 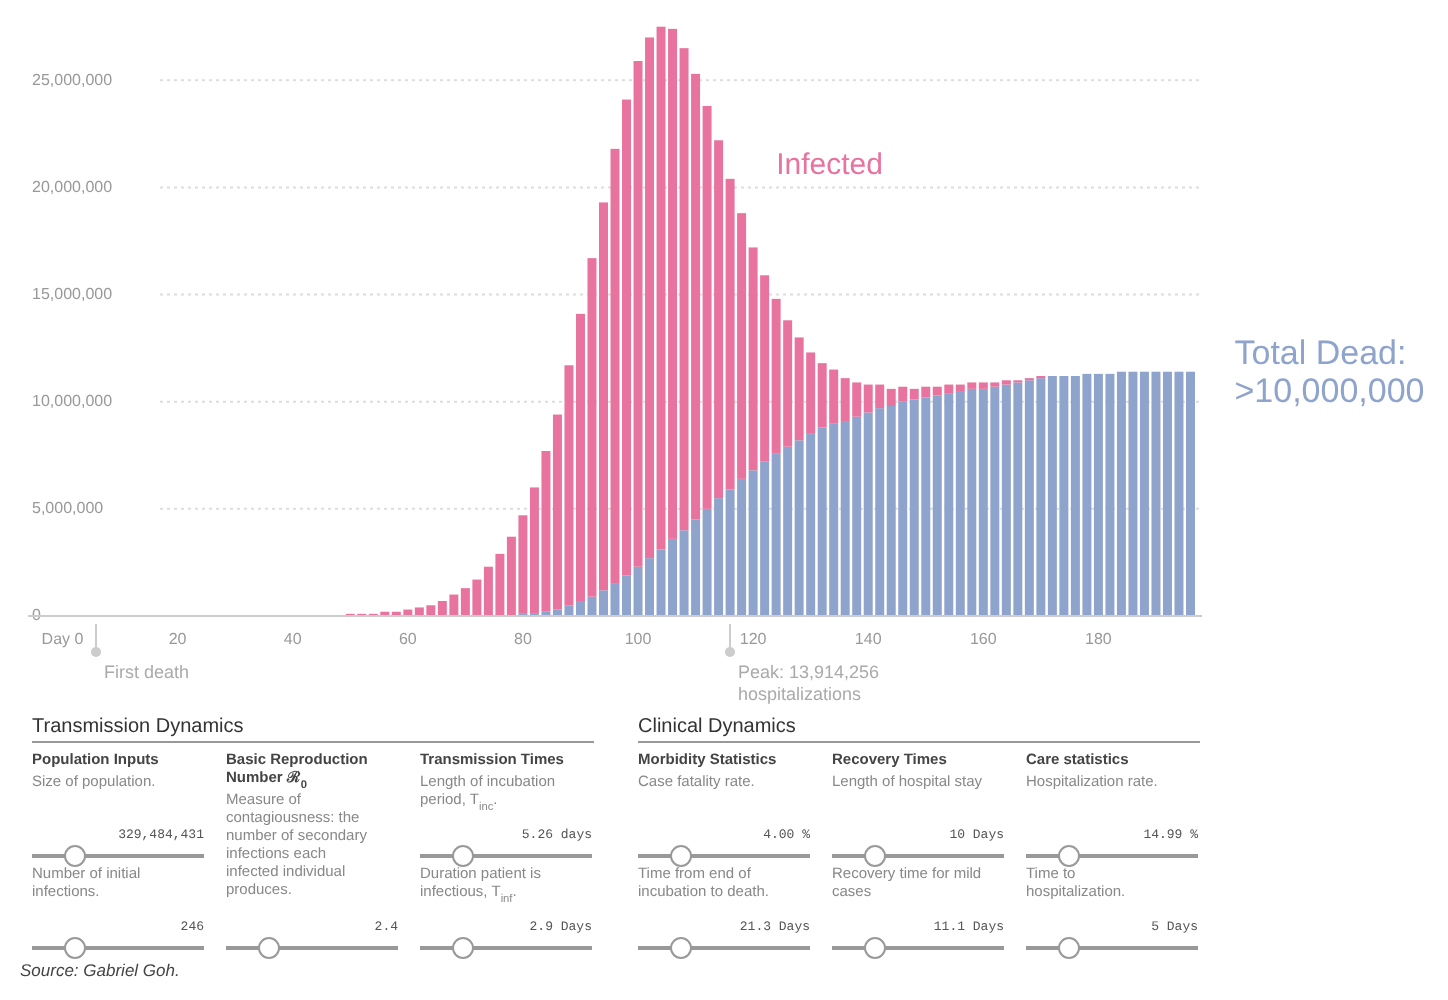 What do you see at coordinates (983, 639) in the screenshot?
I see `x-tick-label: 160` at bounding box center [983, 639].